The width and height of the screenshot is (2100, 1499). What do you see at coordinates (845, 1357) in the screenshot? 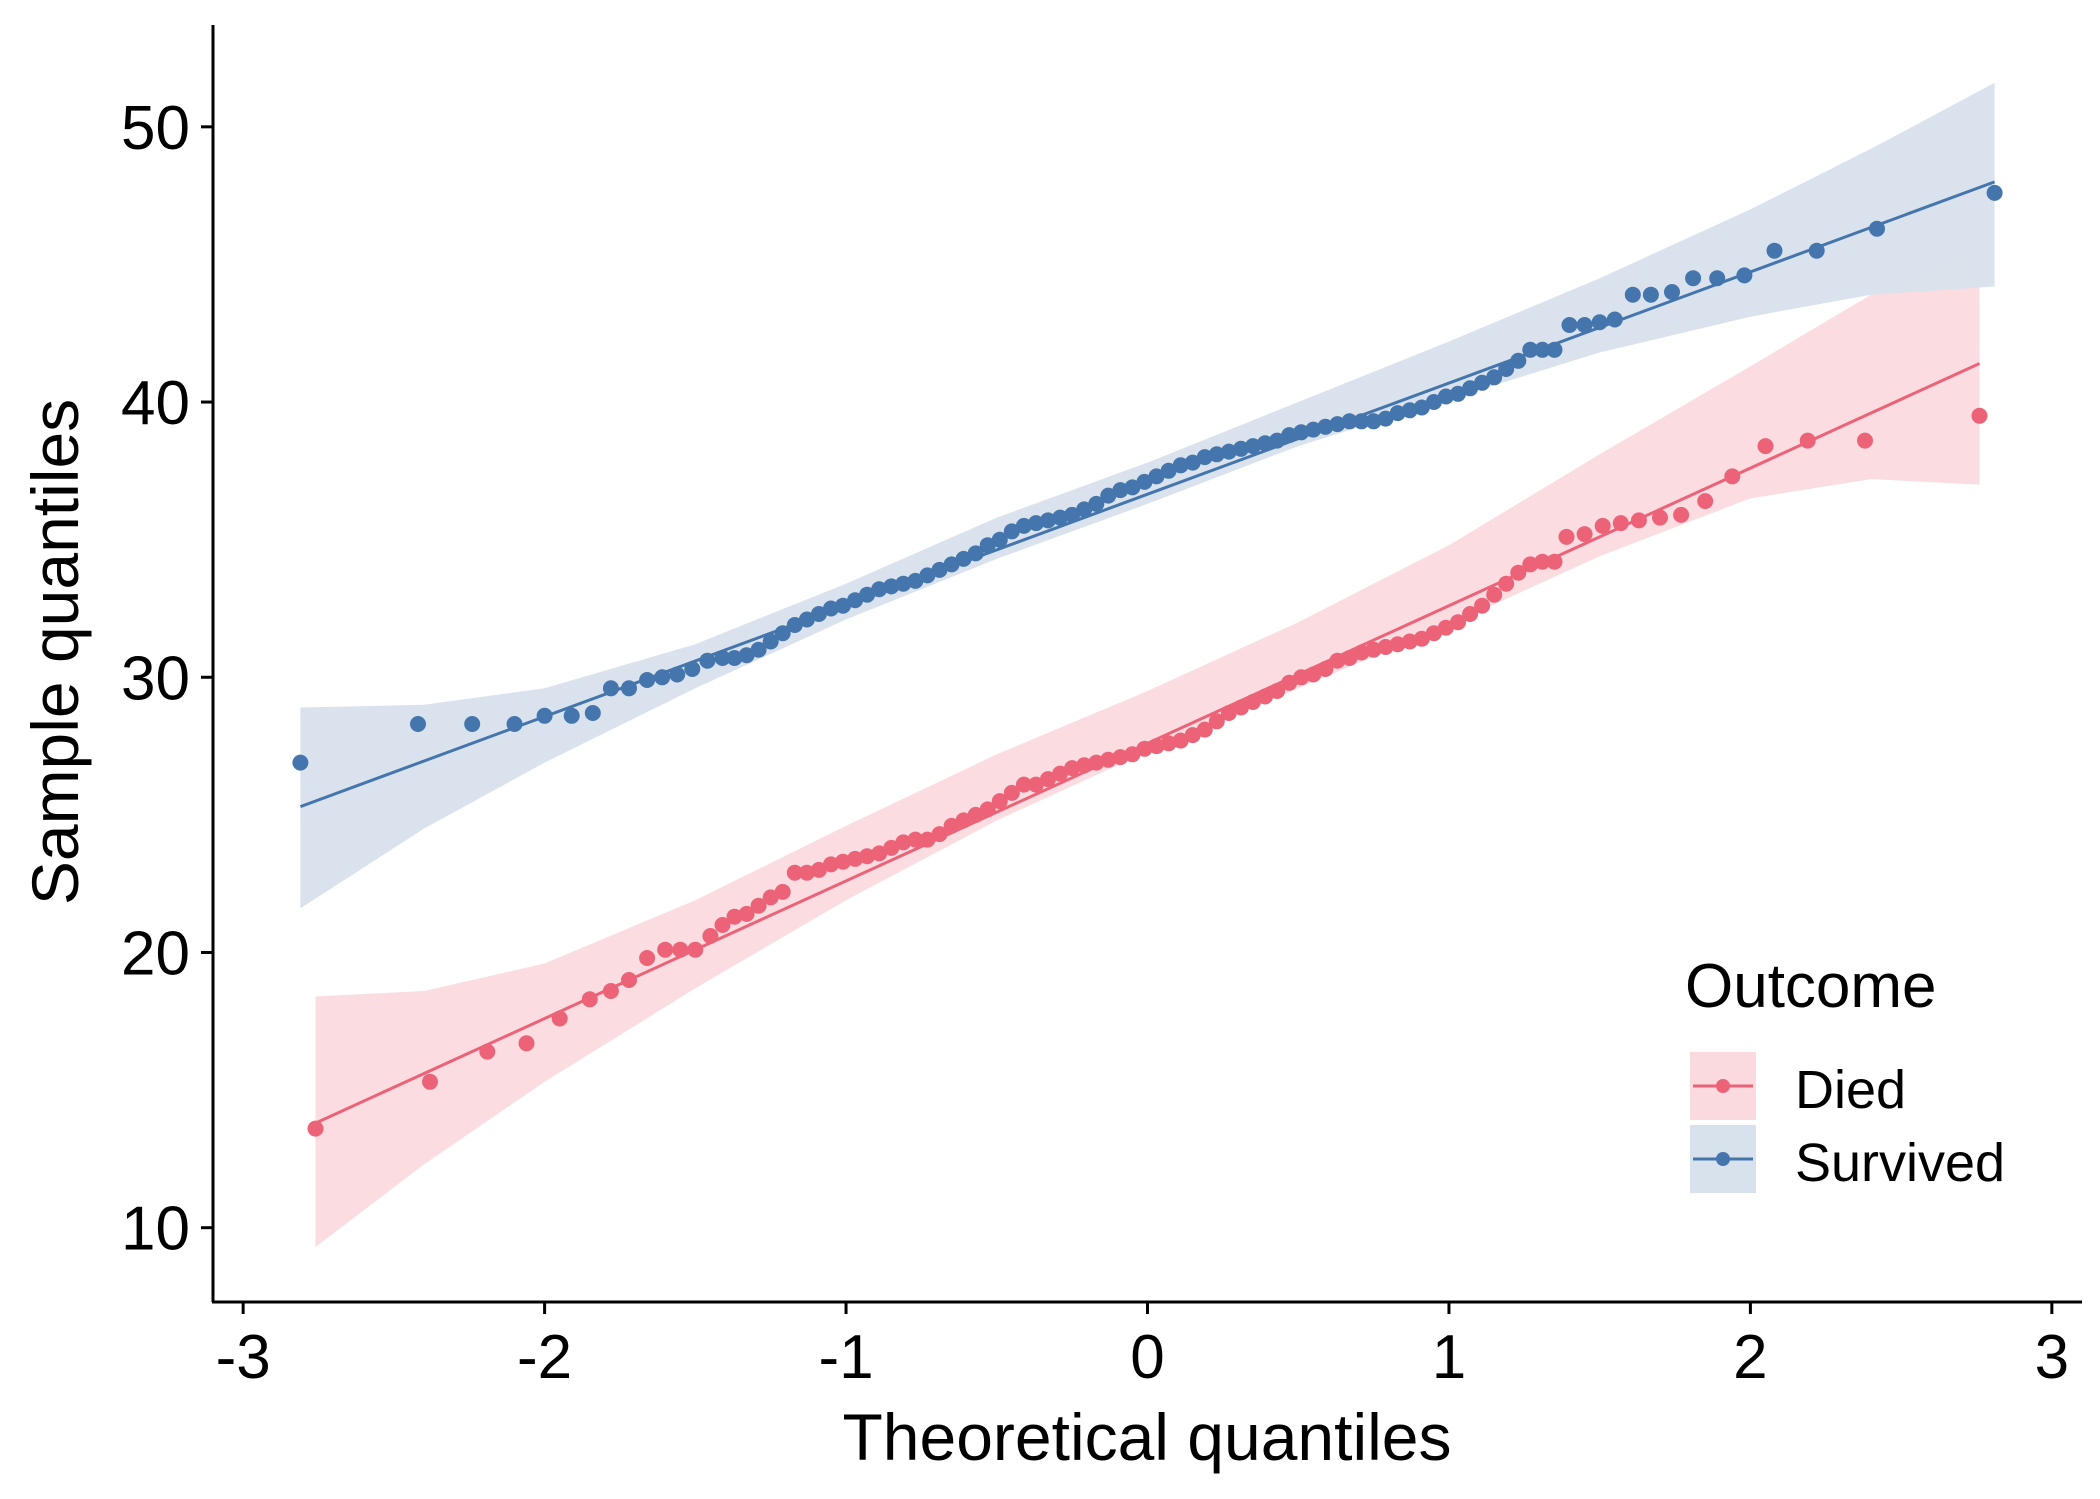
I see `x-tick-label: -1` at bounding box center [845, 1357].